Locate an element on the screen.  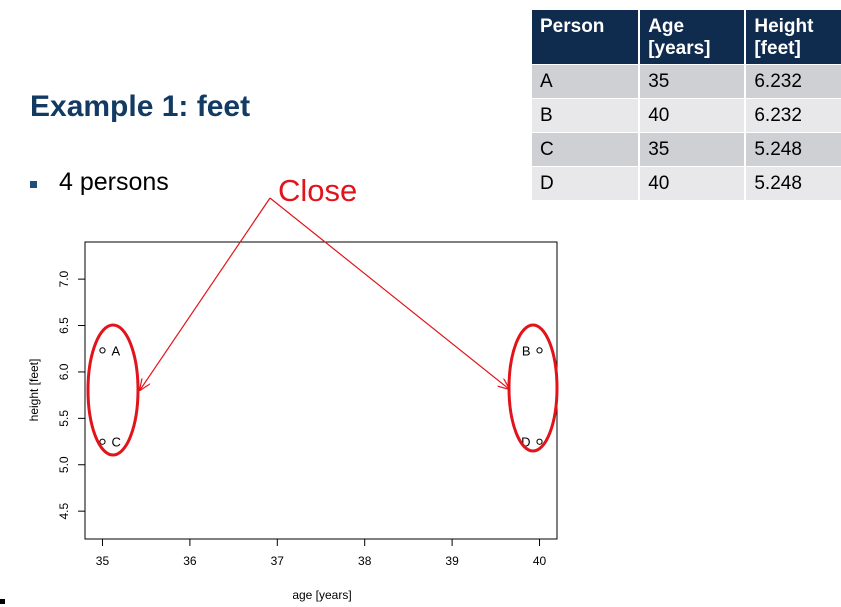
x-tick-label: 38 is located at coordinates (365, 561).